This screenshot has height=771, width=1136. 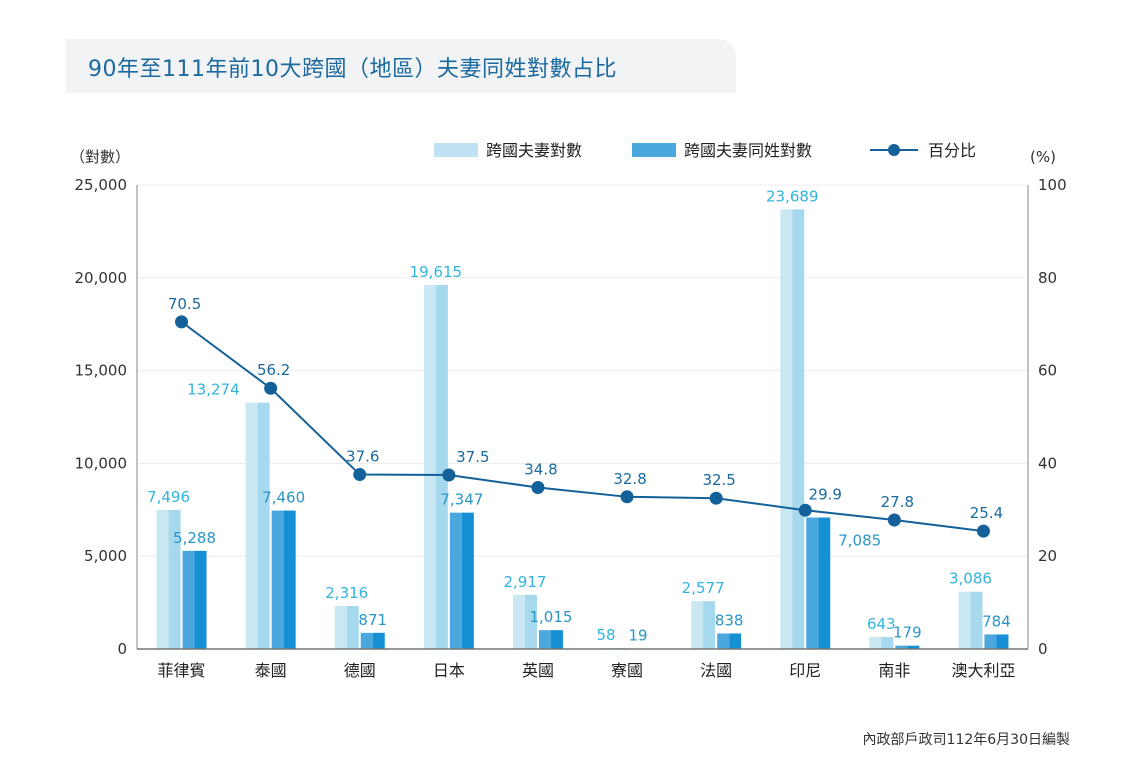 I want to click on title-banner: 90年至111年前10大跨國（地區）夫妻同姓對數占比, so click(x=401, y=66).